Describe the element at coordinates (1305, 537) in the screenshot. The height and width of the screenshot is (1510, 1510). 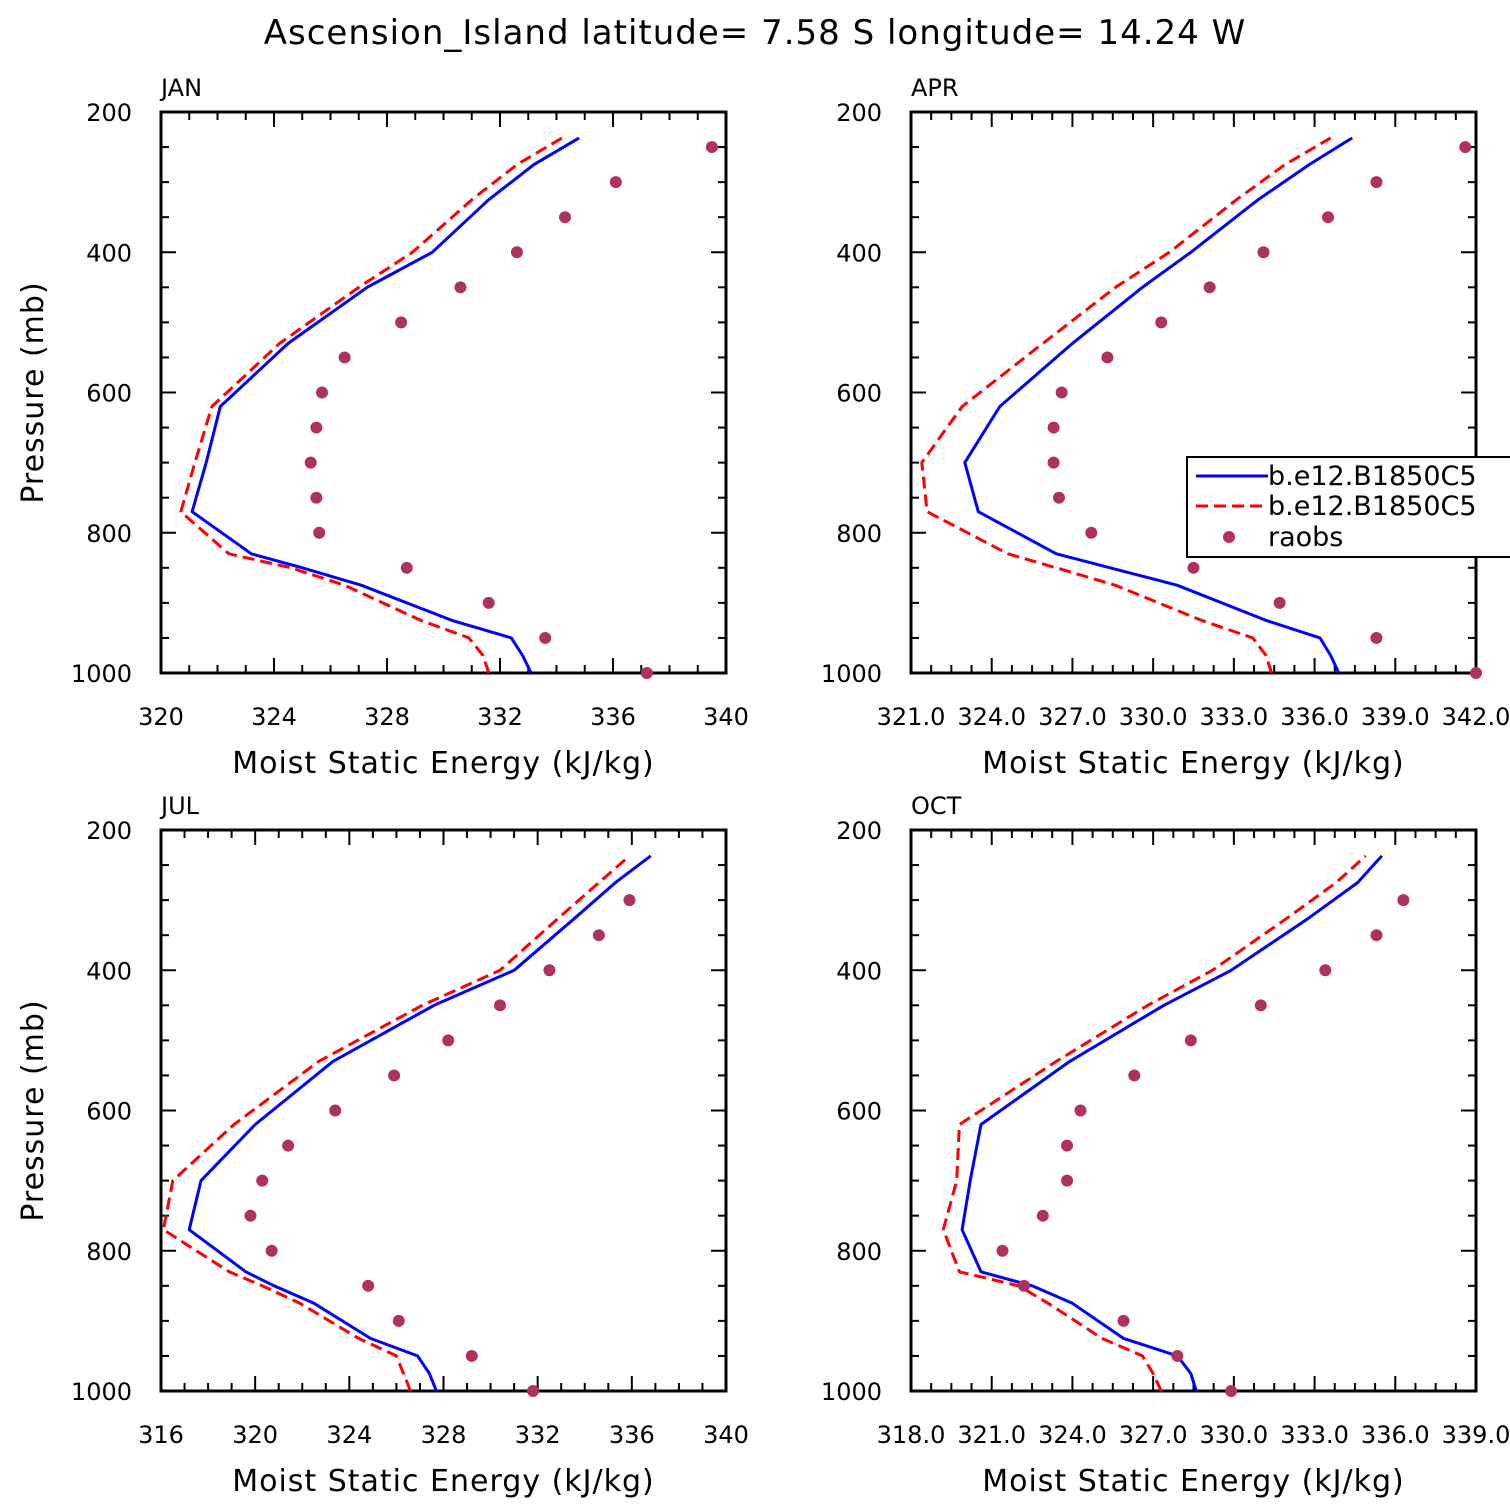
I see `legend-label: raobs` at that location.